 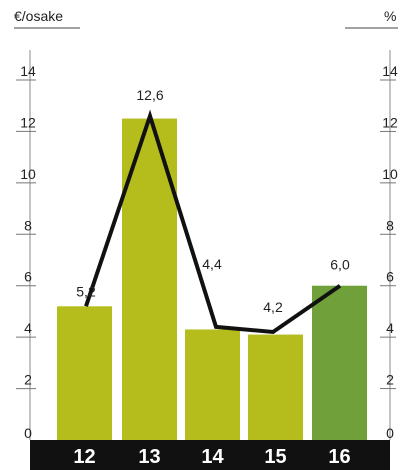 I want to click on left-tick-label: 2, so click(x=28, y=380).